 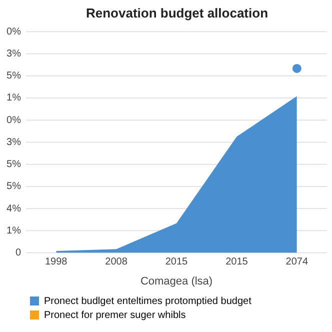 What do you see at coordinates (177, 12) in the screenshot?
I see `chart-title: Renovation budget allocation` at bounding box center [177, 12].